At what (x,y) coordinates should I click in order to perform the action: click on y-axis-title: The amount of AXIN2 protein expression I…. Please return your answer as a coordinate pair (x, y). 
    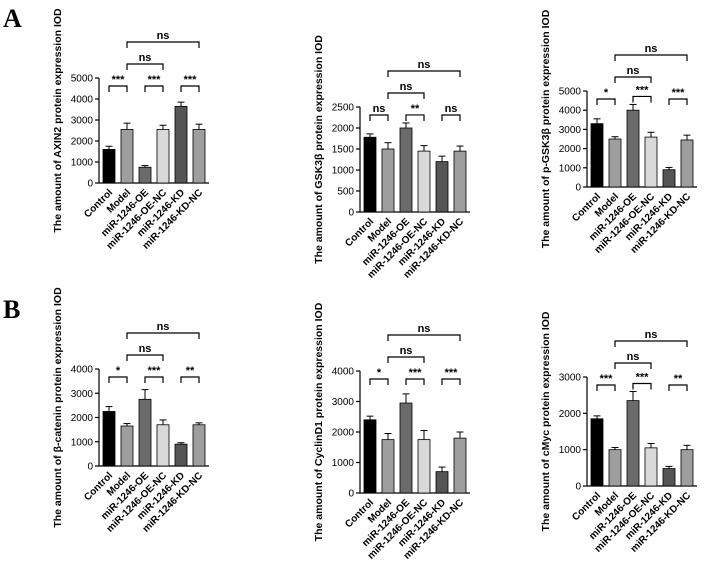
    Looking at the image, I should click on (58, 120).